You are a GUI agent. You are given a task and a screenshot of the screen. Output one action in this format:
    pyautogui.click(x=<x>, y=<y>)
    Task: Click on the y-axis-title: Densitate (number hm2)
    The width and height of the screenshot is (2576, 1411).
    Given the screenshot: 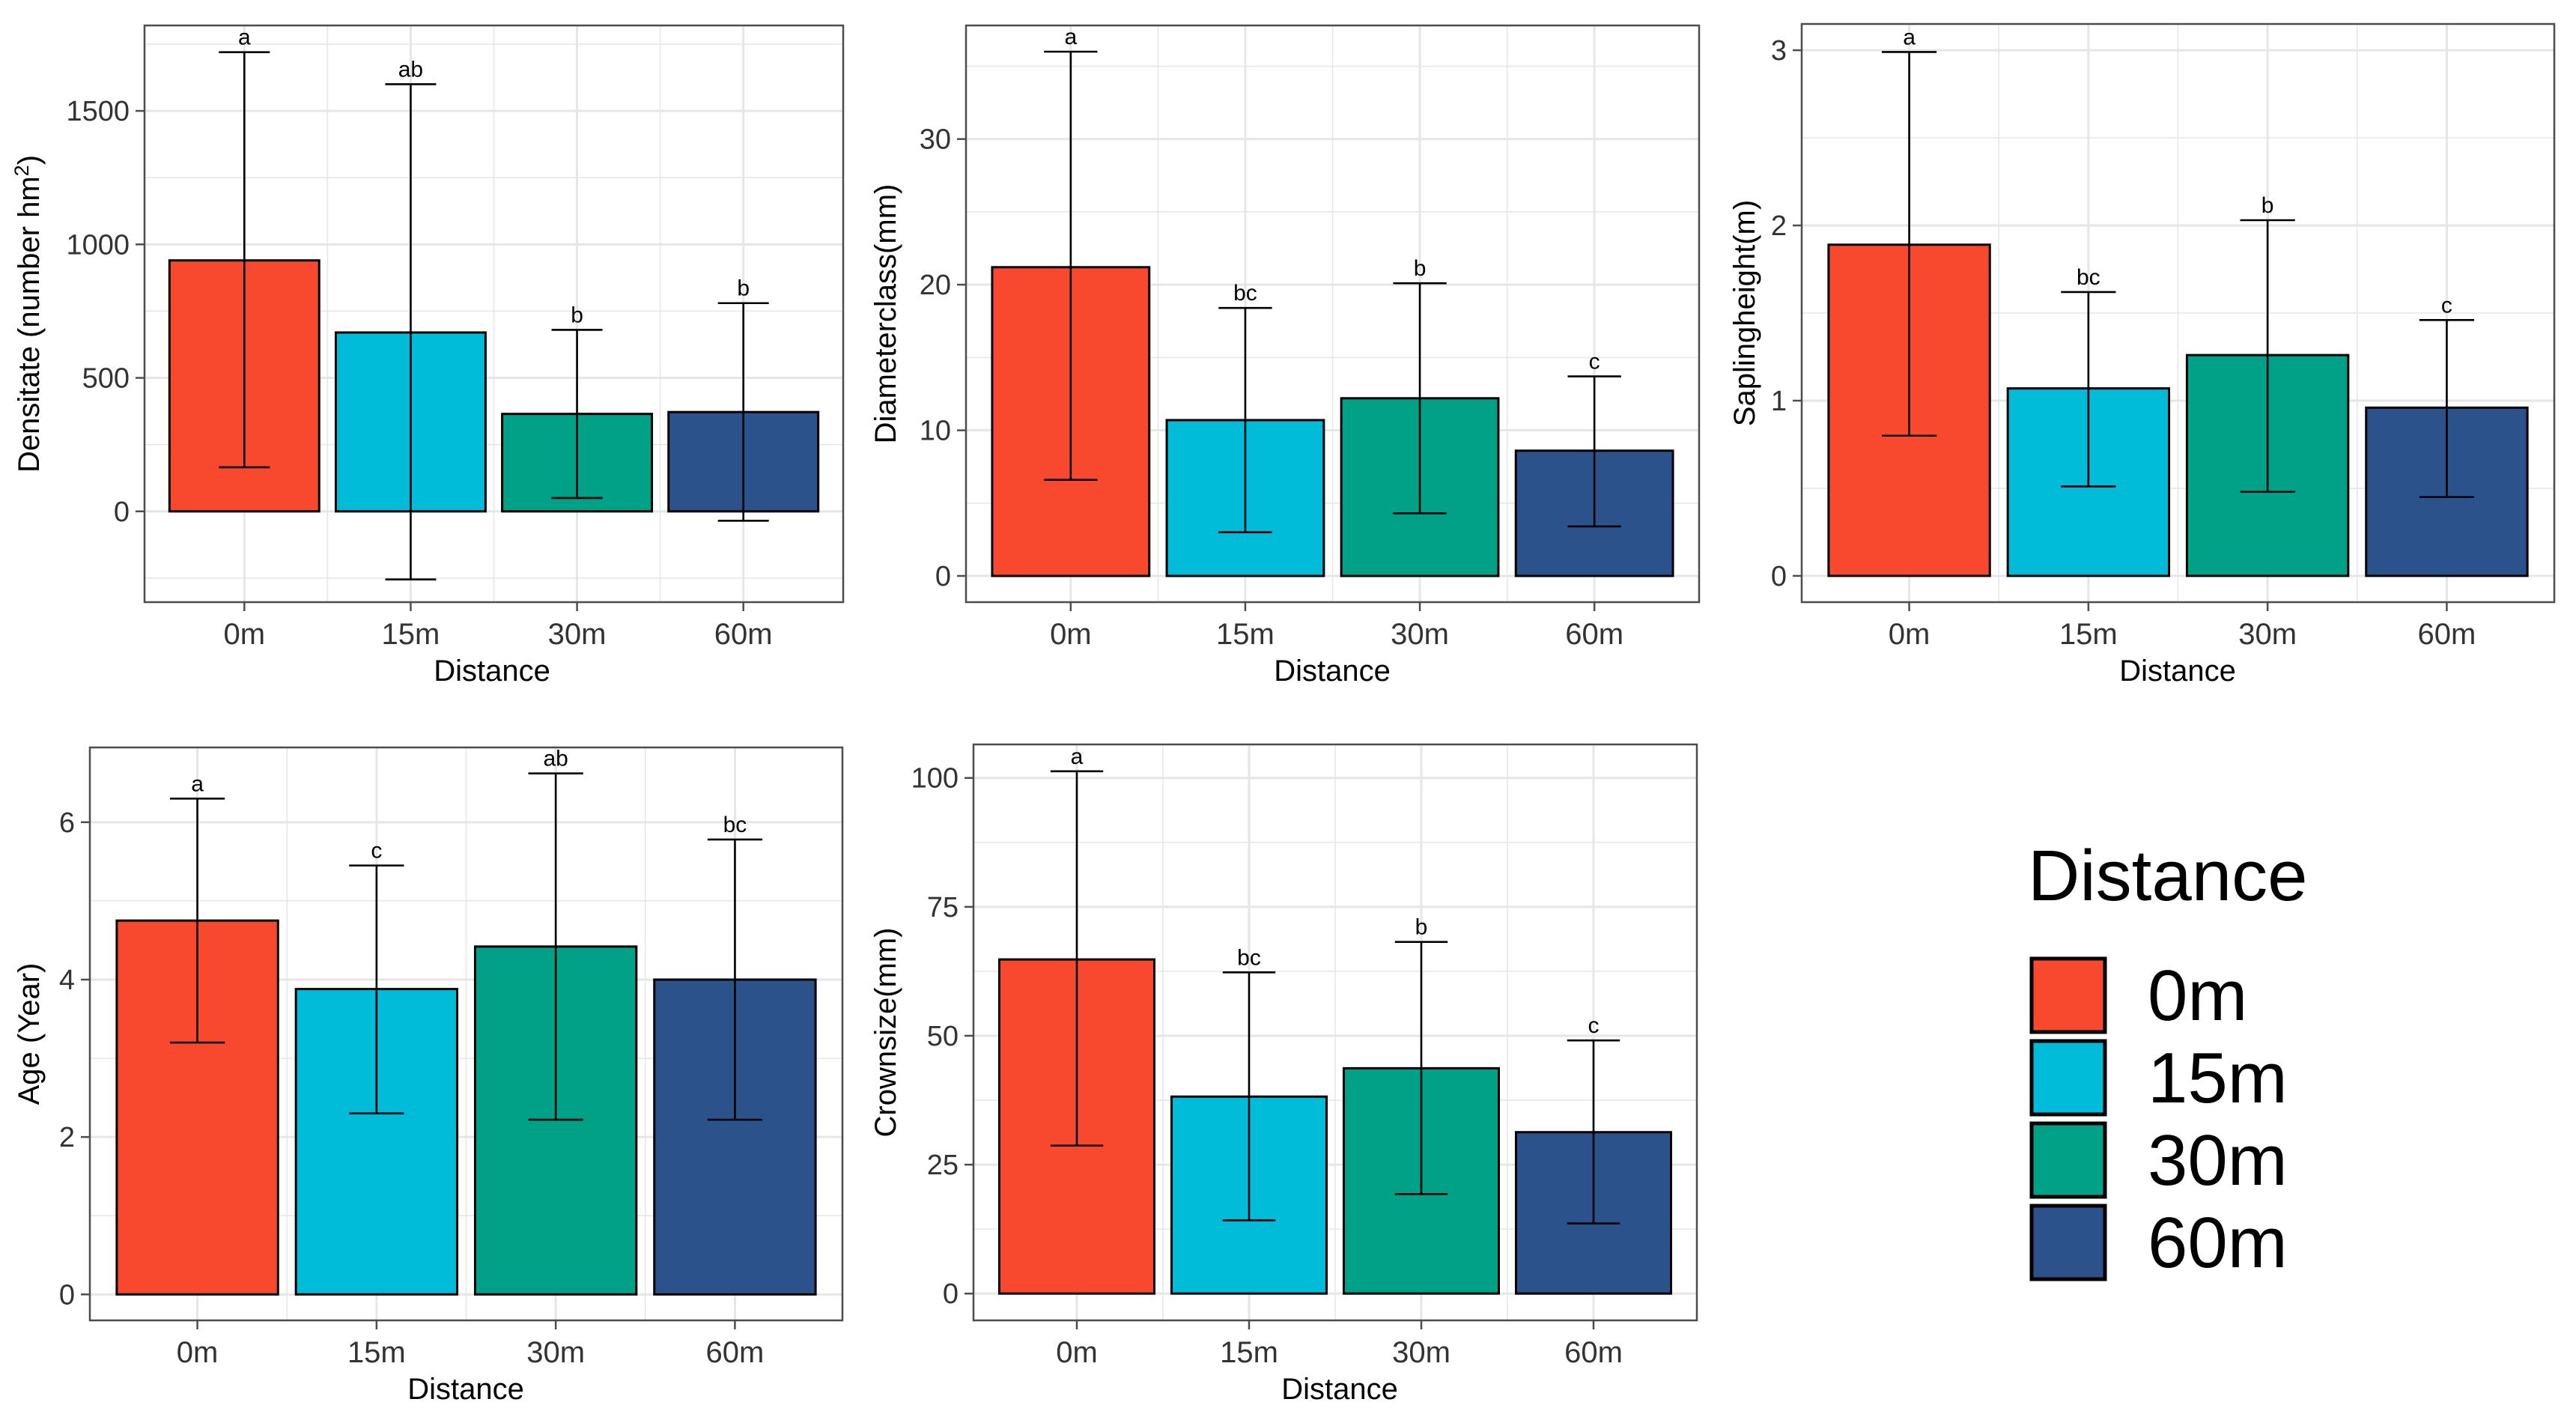 What is the action you would take?
    pyautogui.click(x=28, y=314)
    